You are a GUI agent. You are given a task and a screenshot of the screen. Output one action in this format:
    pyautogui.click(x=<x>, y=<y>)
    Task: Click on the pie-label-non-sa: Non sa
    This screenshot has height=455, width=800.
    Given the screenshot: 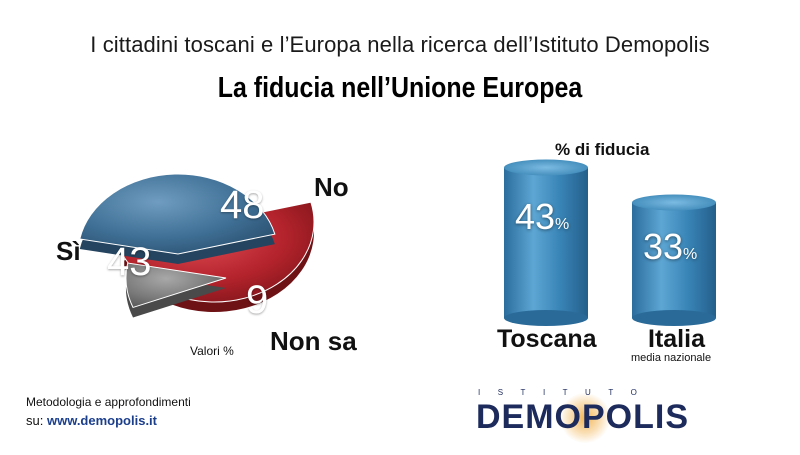 What is the action you would take?
    pyautogui.click(x=313, y=341)
    